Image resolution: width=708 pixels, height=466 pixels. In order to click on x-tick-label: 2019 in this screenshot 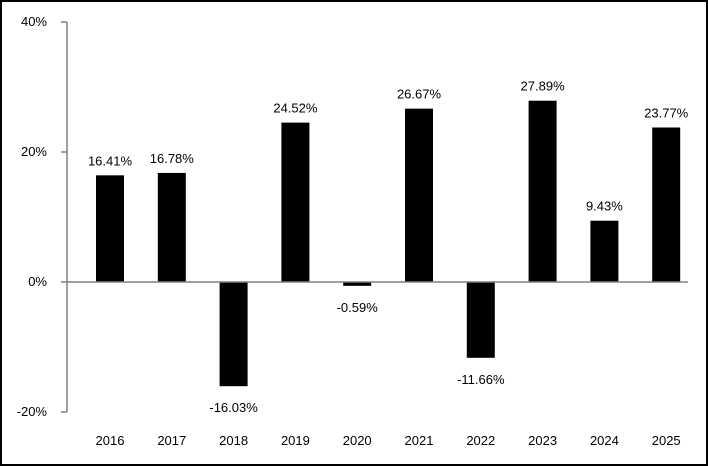, I will do `click(295, 440)`.